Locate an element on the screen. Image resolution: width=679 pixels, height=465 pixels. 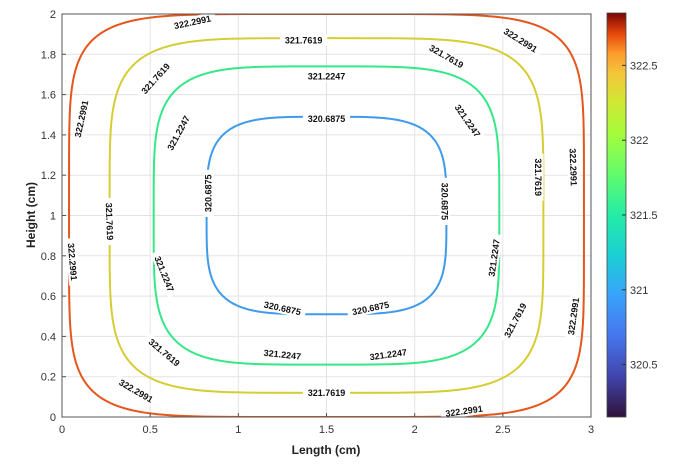
x-tick-label-6: 3 is located at coordinates (591, 430).